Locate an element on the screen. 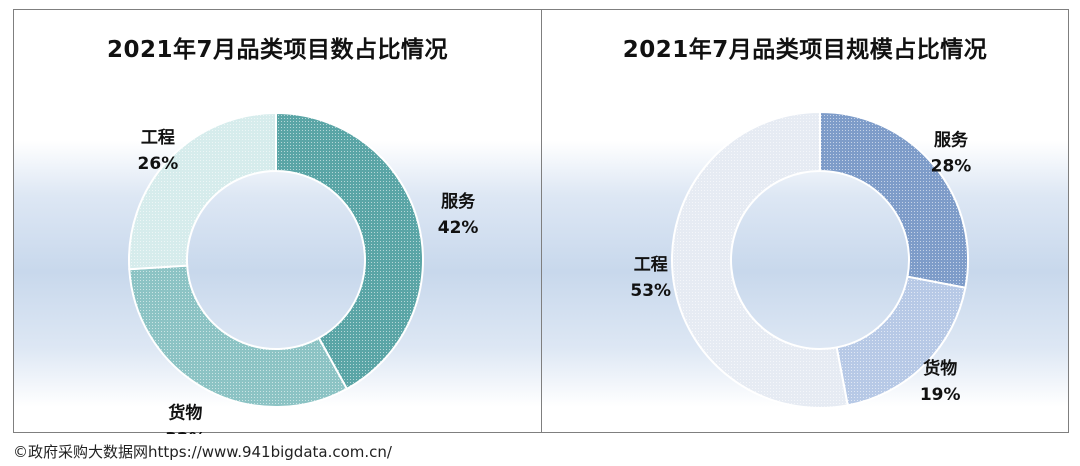 The width and height of the screenshot is (1080, 466). chart-title: 2021年7月品类项目数占比情况 is located at coordinates (277, 50).